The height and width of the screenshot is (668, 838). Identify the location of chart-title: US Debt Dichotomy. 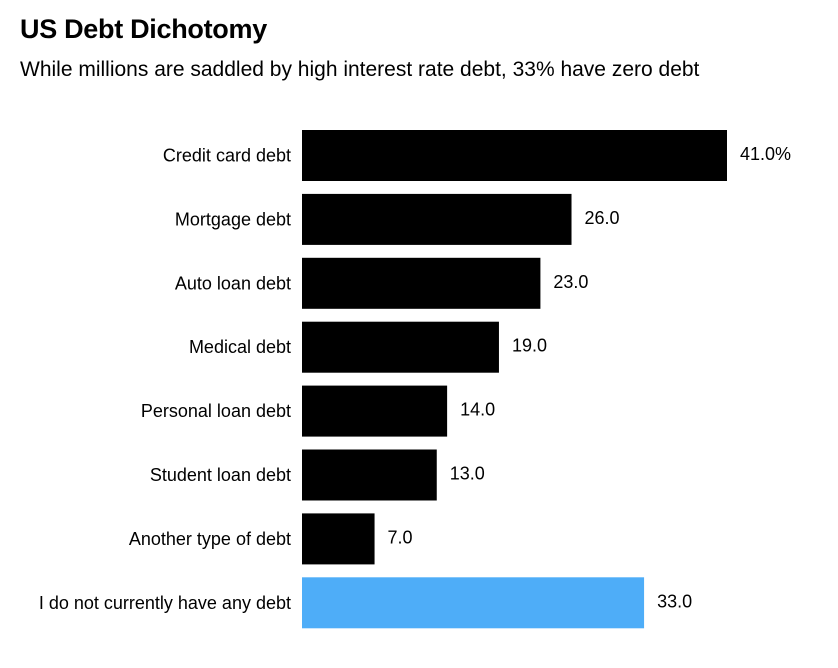
(143, 29).